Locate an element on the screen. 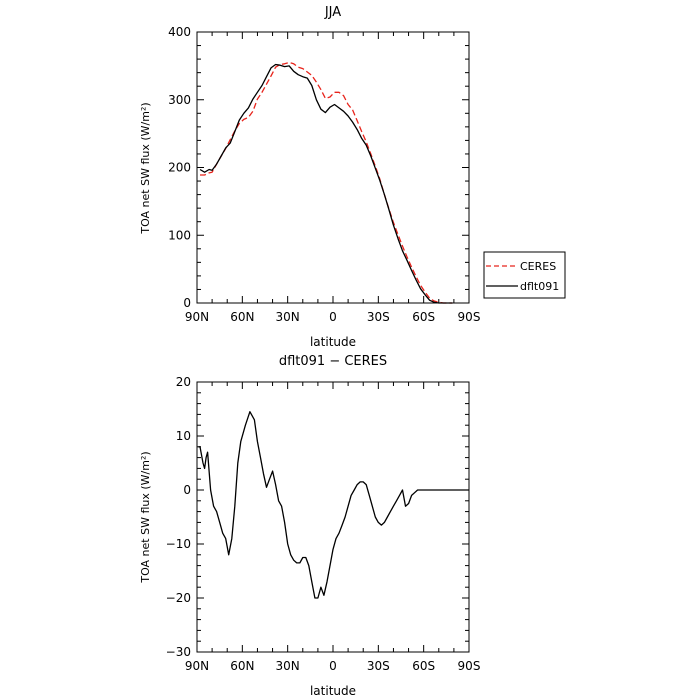  bottom-y-tick-label: 20 is located at coordinates (183, 382).